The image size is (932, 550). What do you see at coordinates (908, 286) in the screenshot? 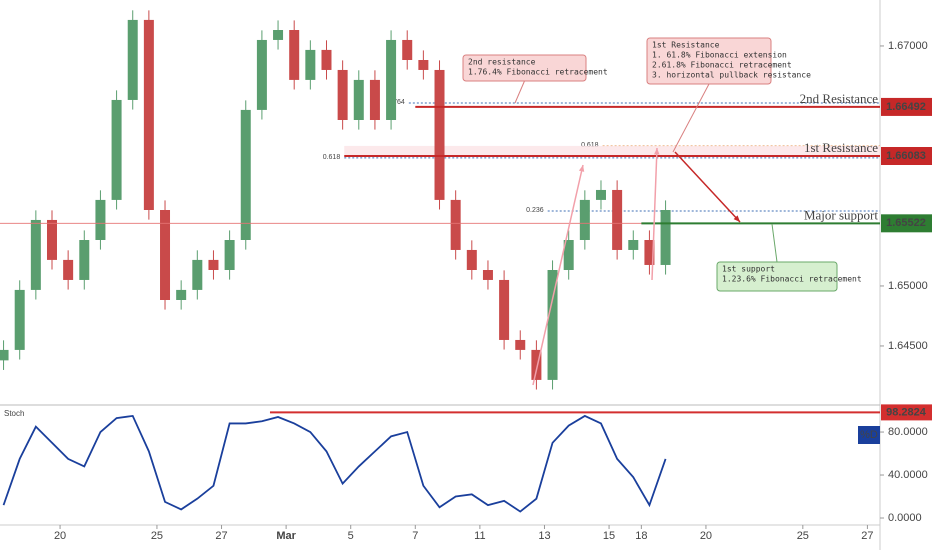
I see `y-tick-label: 1.65000` at bounding box center [908, 286].